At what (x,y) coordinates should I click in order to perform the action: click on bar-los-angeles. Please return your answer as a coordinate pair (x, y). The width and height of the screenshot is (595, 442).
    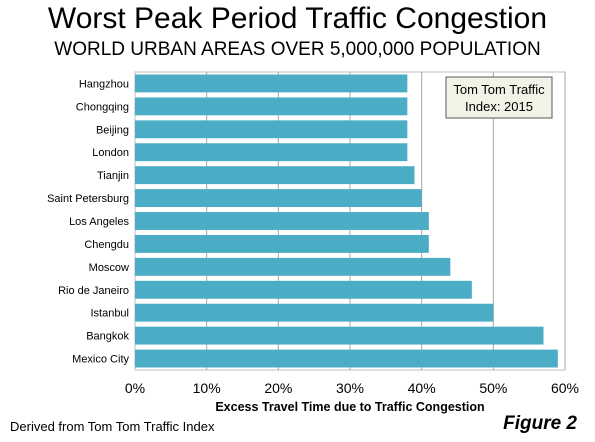
    Looking at the image, I should click on (282, 221).